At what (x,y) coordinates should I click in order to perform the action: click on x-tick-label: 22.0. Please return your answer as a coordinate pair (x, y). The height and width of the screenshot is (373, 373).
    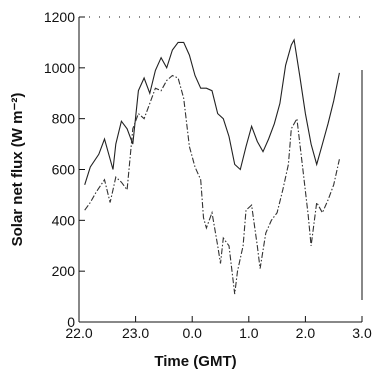
    Looking at the image, I should click on (78, 333).